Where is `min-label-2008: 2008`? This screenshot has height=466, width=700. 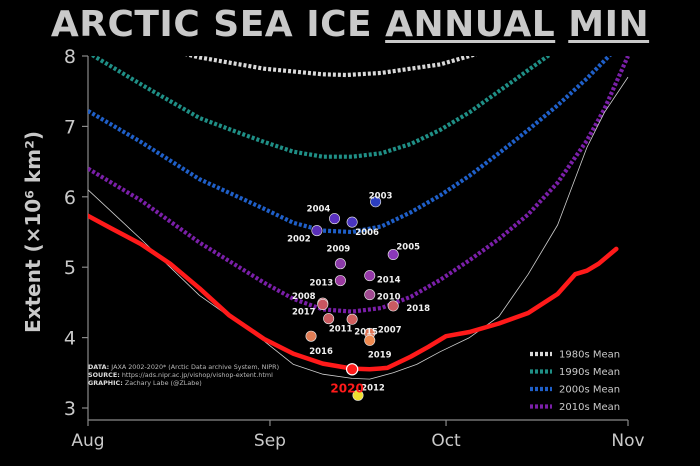 min-label-2008: 2008 is located at coordinates (304, 297).